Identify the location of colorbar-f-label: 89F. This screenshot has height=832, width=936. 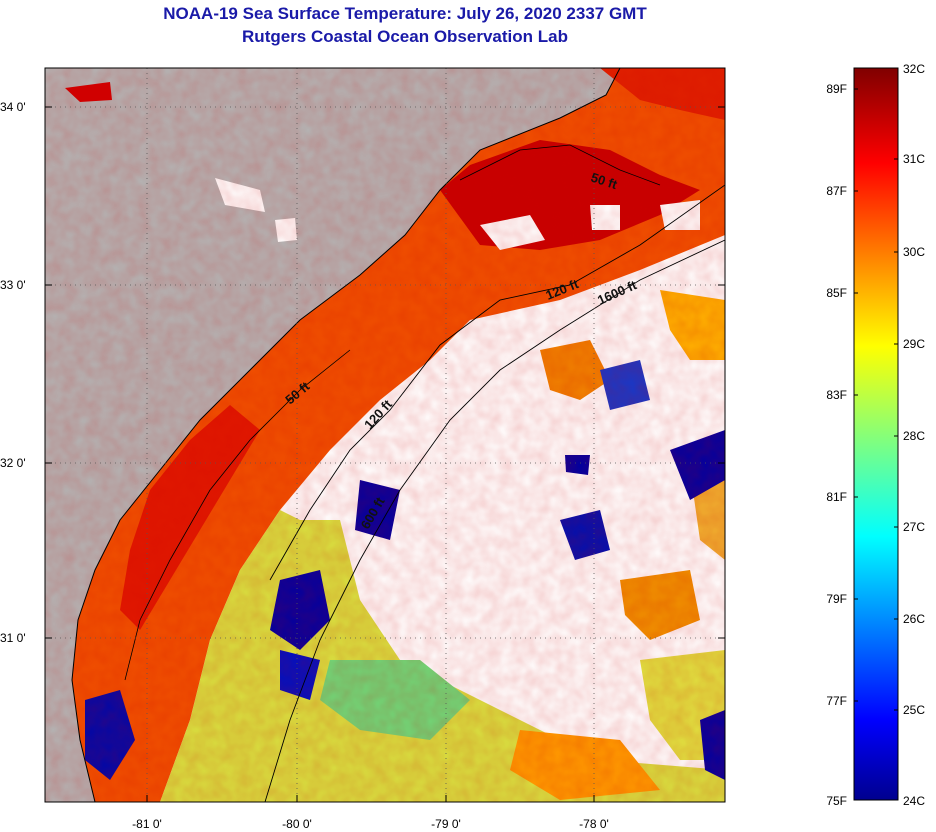
(836, 89).